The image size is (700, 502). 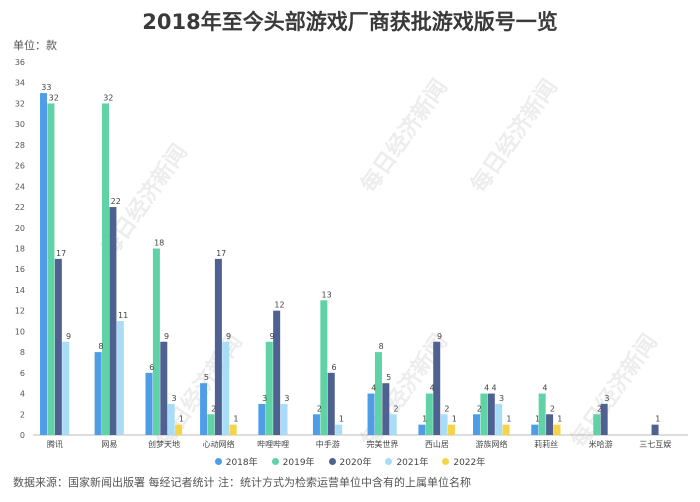 What do you see at coordinates (492, 444) in the screenshot?
I see `x-category-label: 游族网络` at bounding box center [492, 444].